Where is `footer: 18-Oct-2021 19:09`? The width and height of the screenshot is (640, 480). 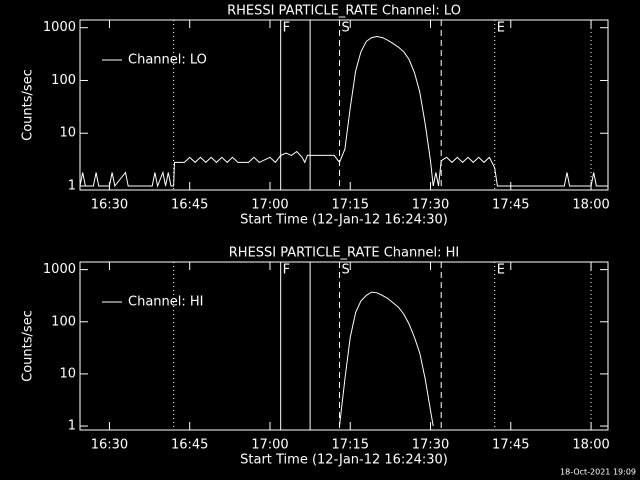
footer: 18-Oct-2021 19:09 is located at coordinates (598, 472).